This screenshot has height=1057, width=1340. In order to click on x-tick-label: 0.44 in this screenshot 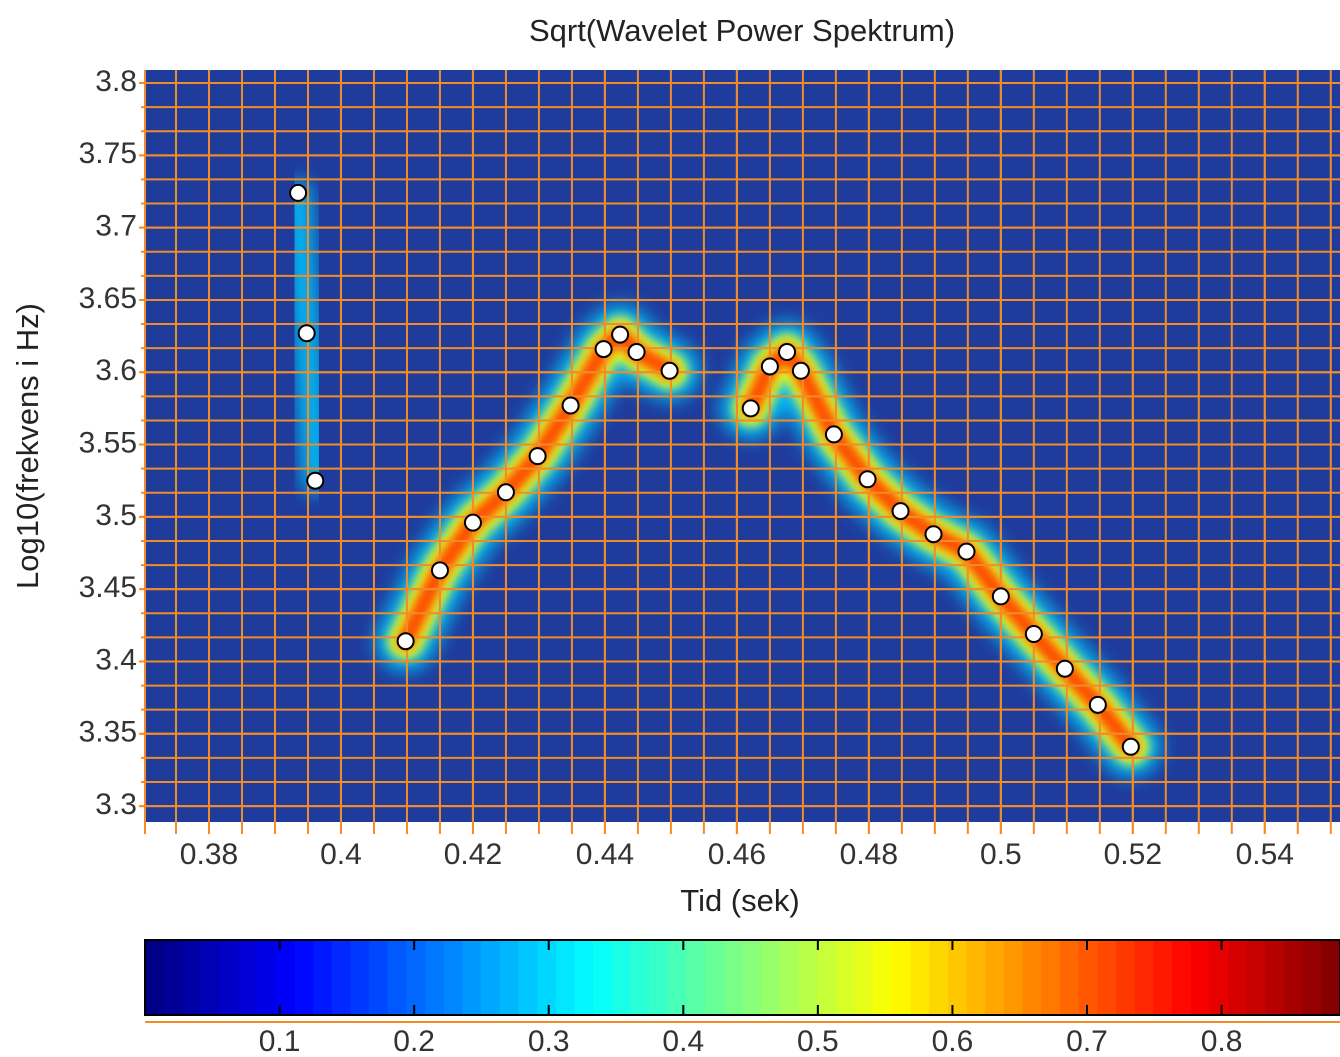, I will do `click(605, 854)`.